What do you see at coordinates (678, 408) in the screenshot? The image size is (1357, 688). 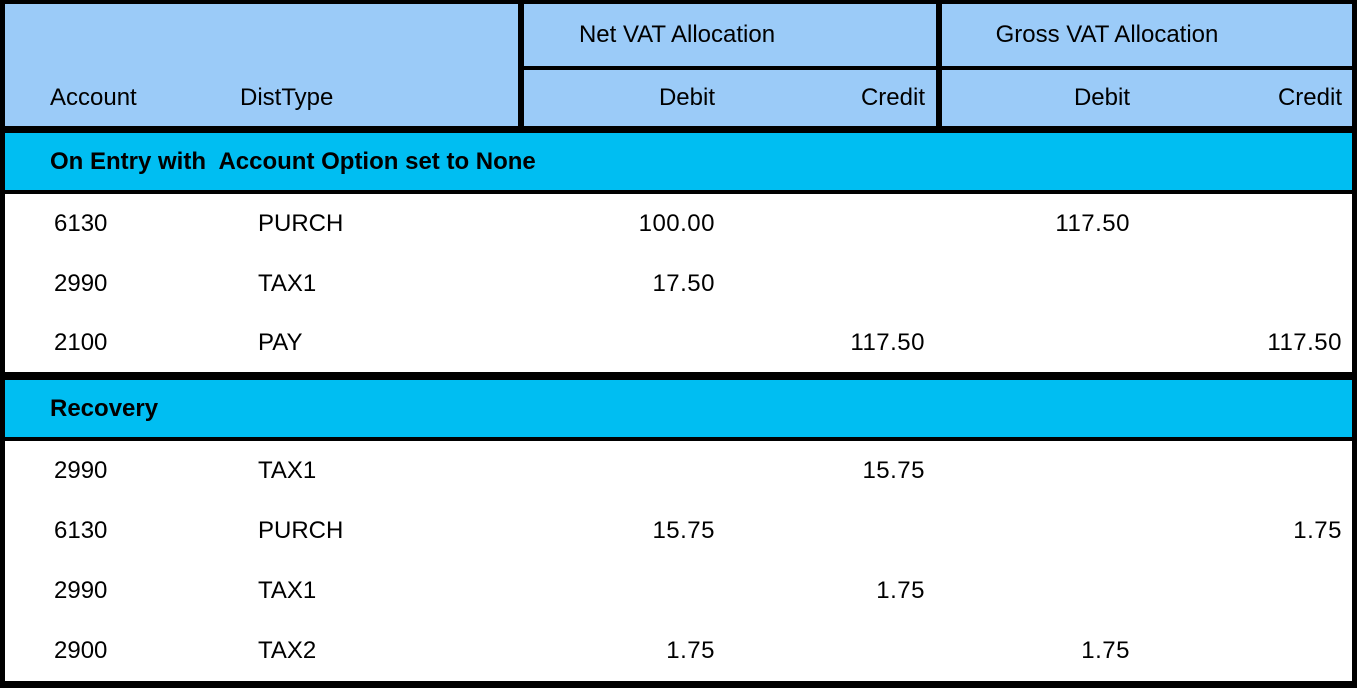 I see `section-header-recovery: Recovery` at bounding box center [678, 408].